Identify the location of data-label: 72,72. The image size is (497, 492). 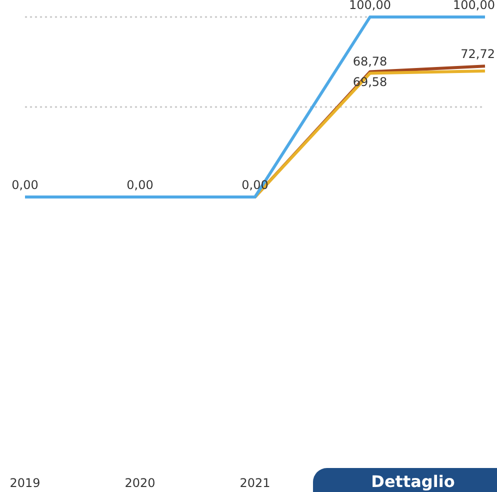
(478, 54).